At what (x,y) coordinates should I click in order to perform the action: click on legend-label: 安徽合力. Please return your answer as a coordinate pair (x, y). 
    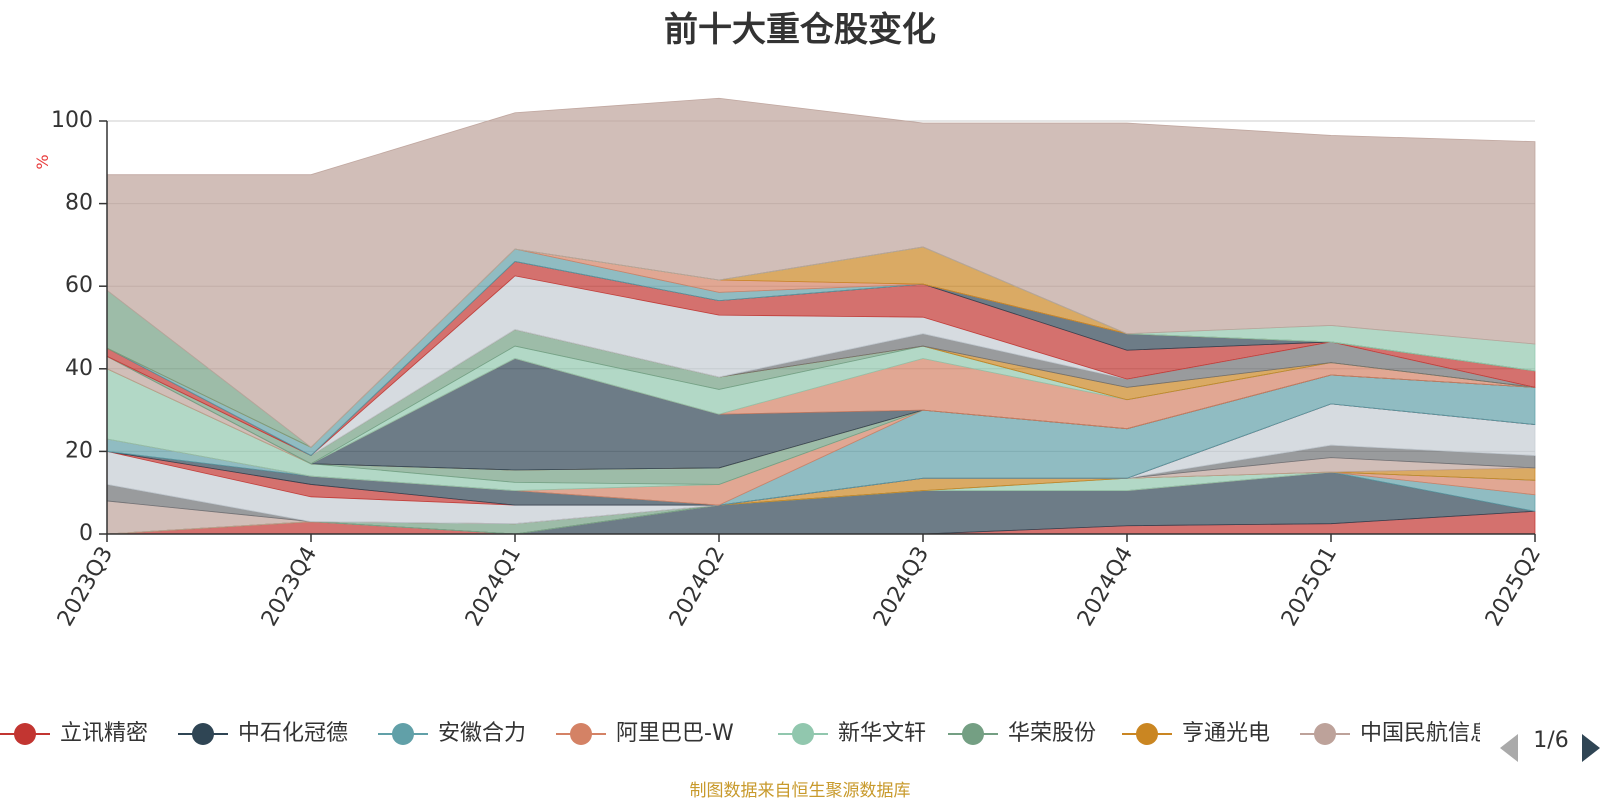
    Looking at the image, I should click on (482, 733).